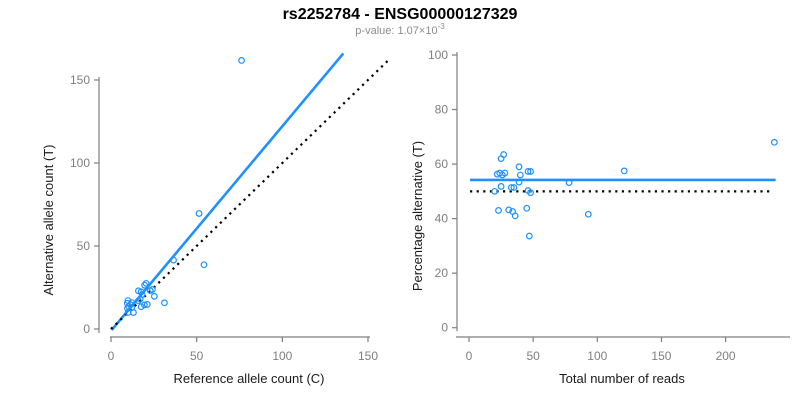  I want to click on right-yaxis-title: Percentage alternative (T), so click(417, 216).